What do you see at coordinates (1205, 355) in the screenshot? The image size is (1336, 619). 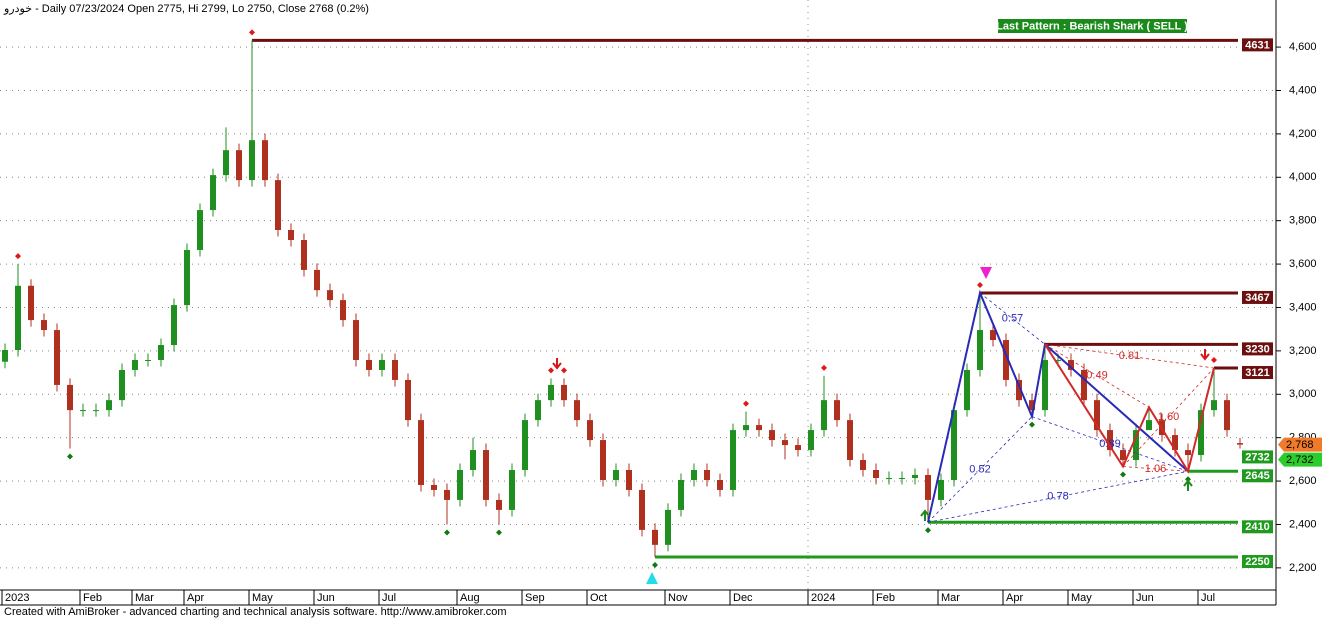 I see `down-arrow` at bounding box center [1205, 355].